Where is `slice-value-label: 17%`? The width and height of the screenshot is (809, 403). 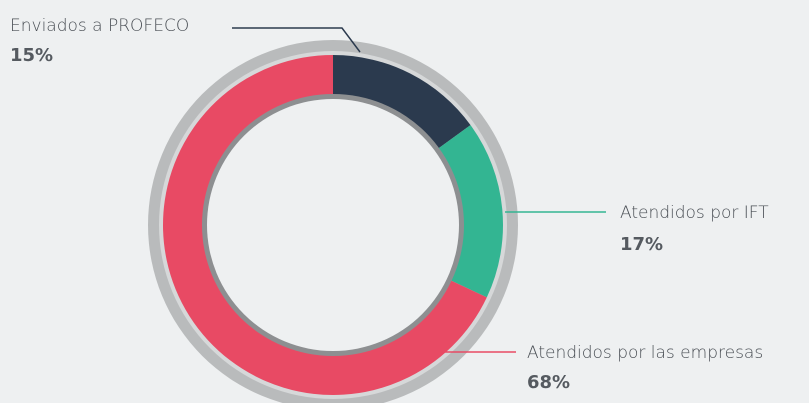
slice-value-label: 17% is located at coordinates (641, 244).